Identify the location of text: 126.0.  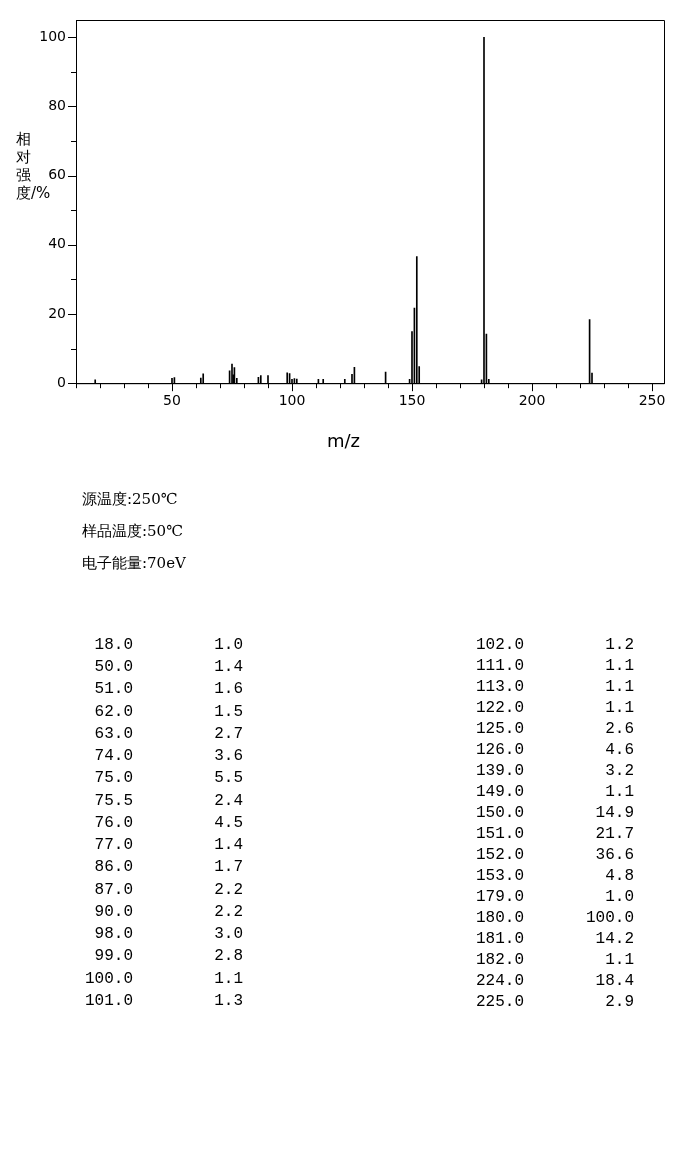
(499, 751).